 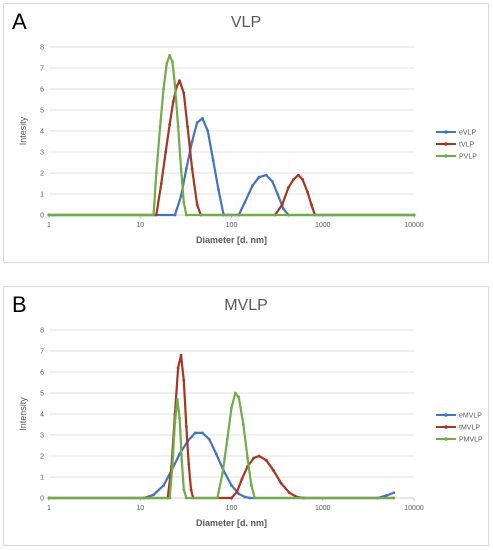 What do you see at coordinates (42, 174) in the screenshot?
I see `y-tick-label: 2` at bounding box center [42, 174].